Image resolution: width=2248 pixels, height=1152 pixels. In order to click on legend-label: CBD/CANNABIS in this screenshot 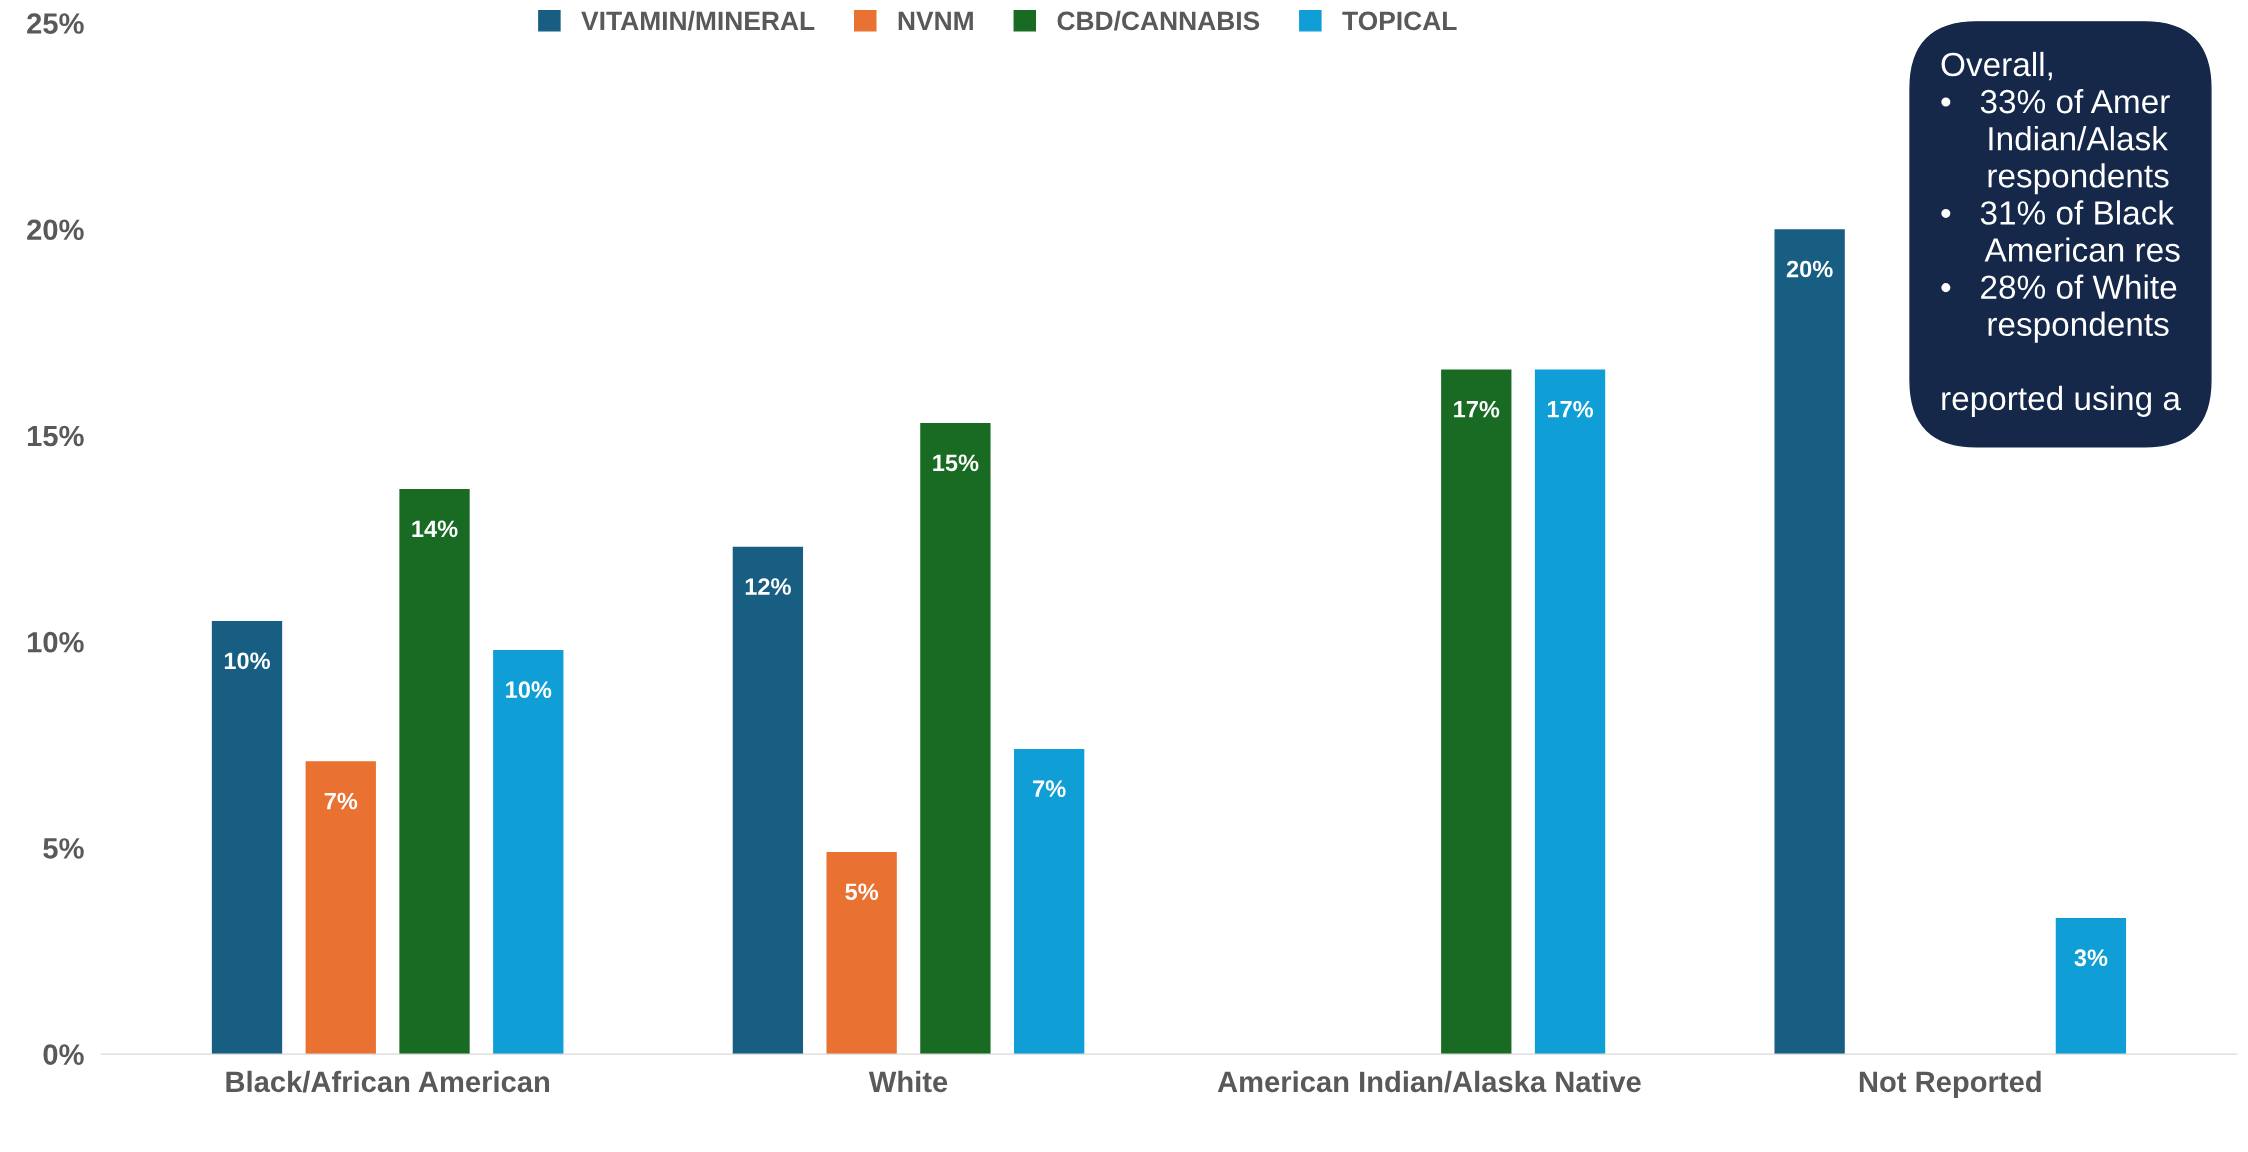, I will do `click(1158, 20)`.